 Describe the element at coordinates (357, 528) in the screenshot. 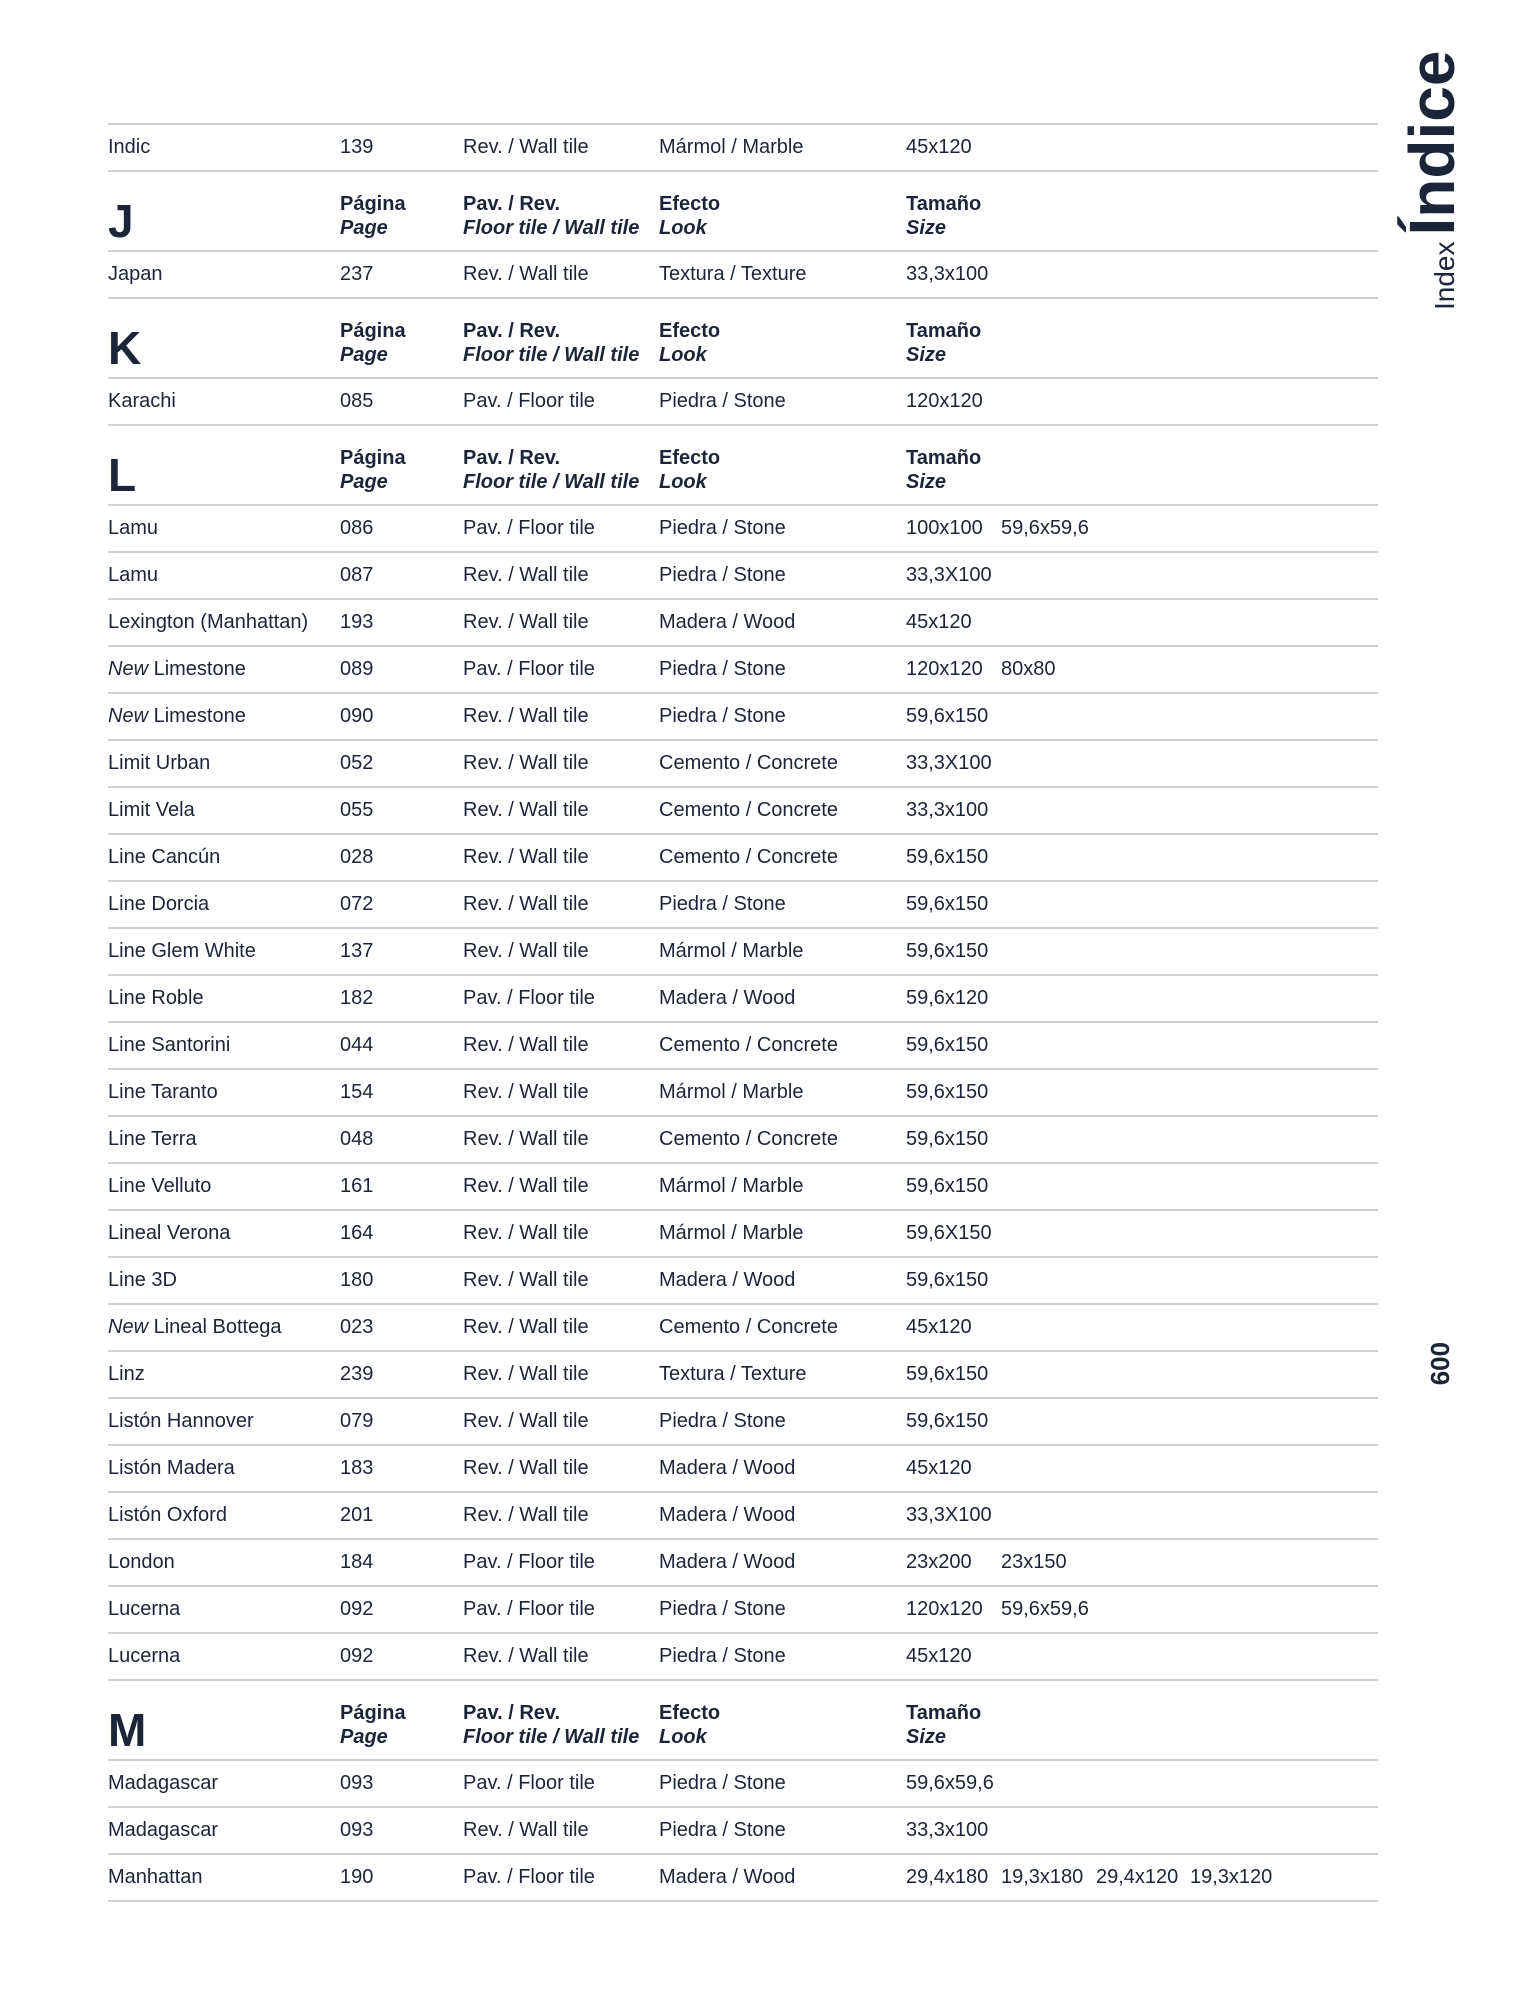

I see `page-cell: 086` at that location.